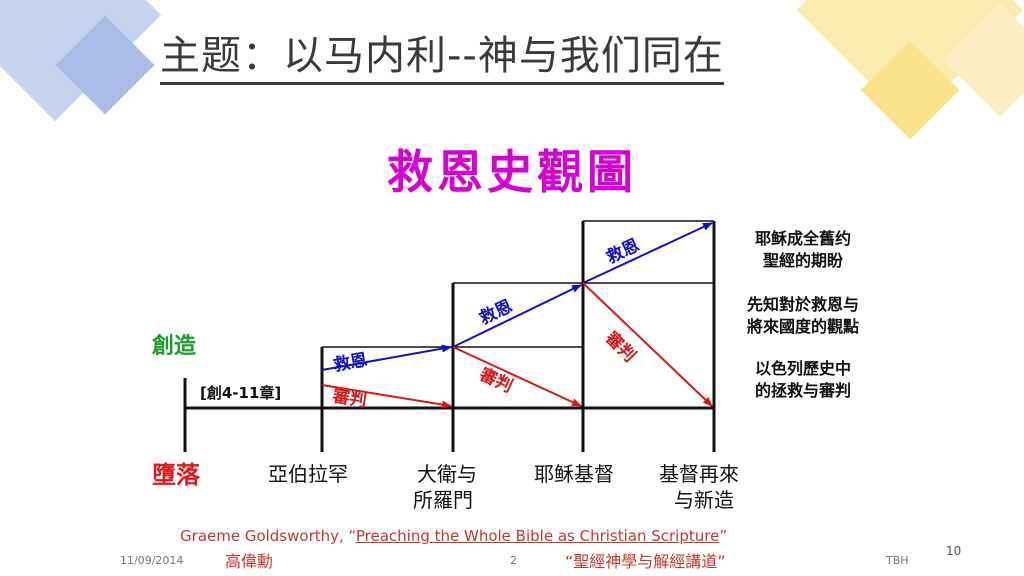  I want to click on side-note-2-line1: 先知對於救恩与, so click(802, 304).